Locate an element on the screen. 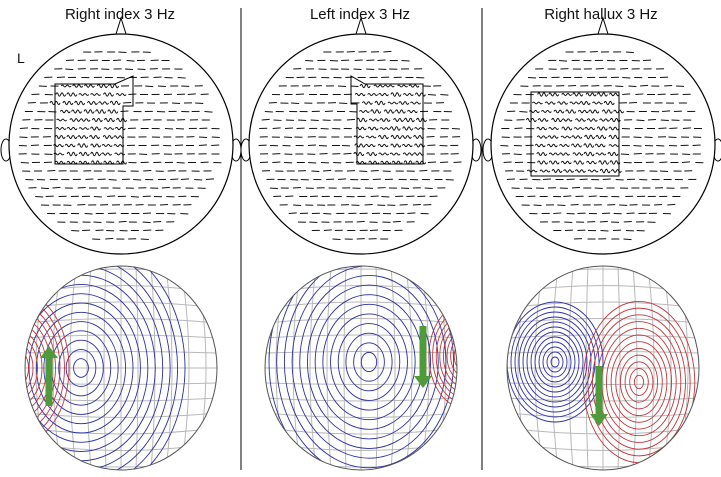  dipole-arrow-icon is located at coordinates (49, 376).